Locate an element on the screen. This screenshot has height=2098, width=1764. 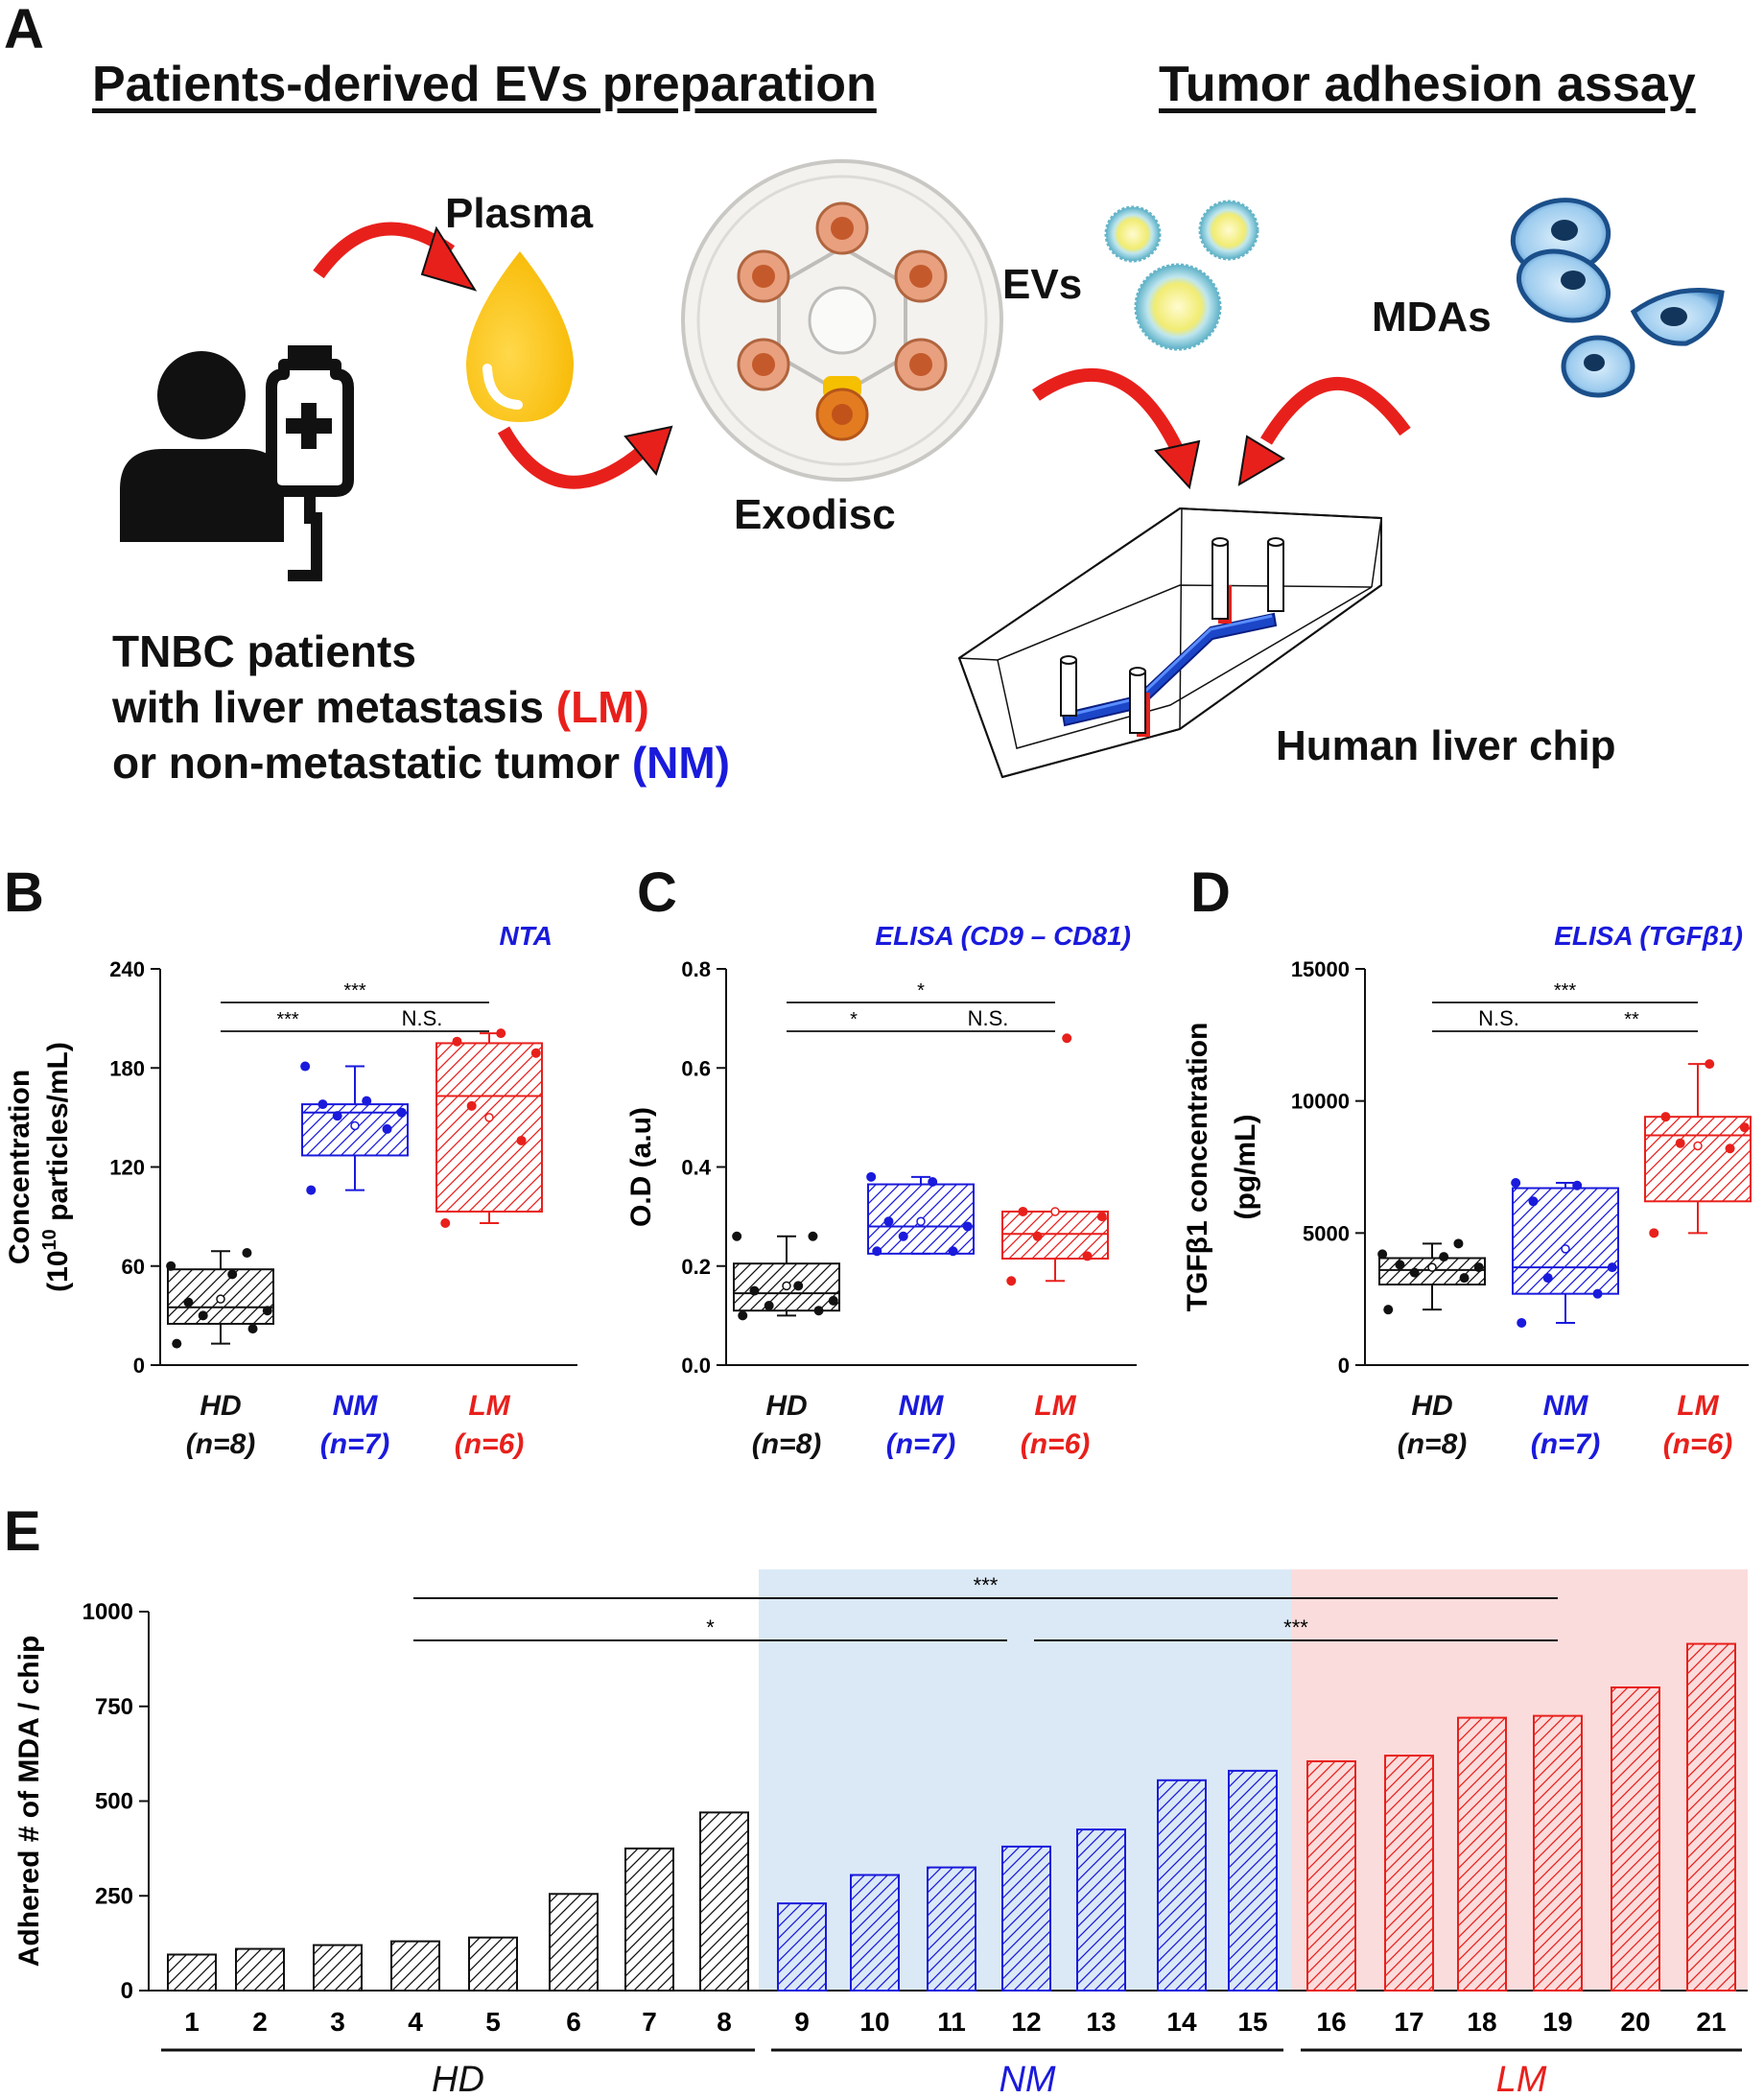
x-tick-label: 3 is located at coordinates (338, 2022).